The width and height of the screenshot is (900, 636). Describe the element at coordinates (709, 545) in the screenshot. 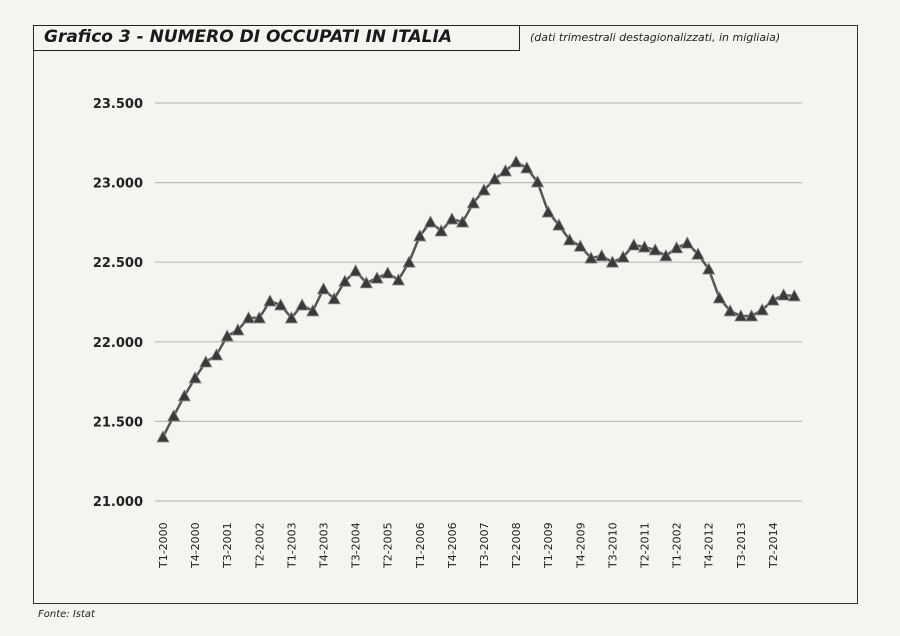

I see `x-tick-label: T4-2012` at that location.